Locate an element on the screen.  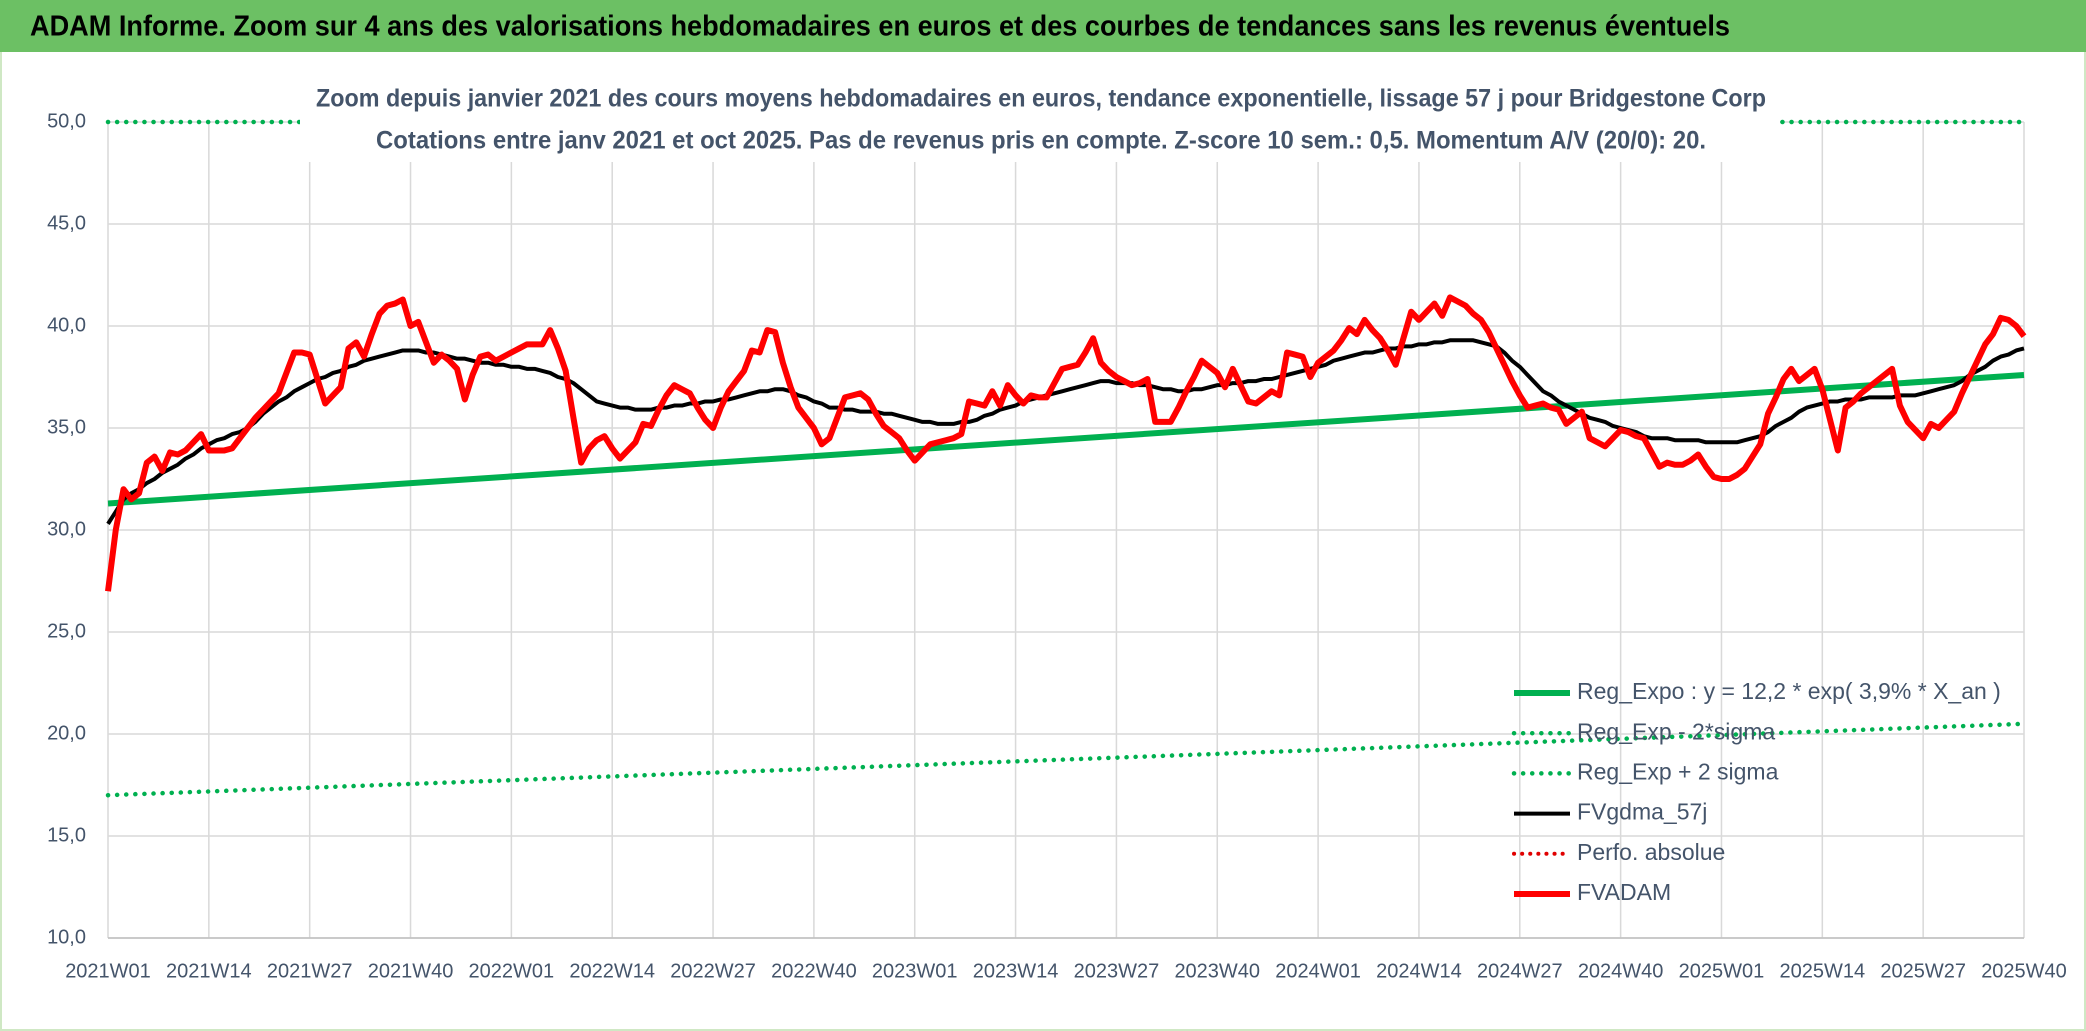
x-tick-label: 2025W40 is located at coordinates (2024, 971).